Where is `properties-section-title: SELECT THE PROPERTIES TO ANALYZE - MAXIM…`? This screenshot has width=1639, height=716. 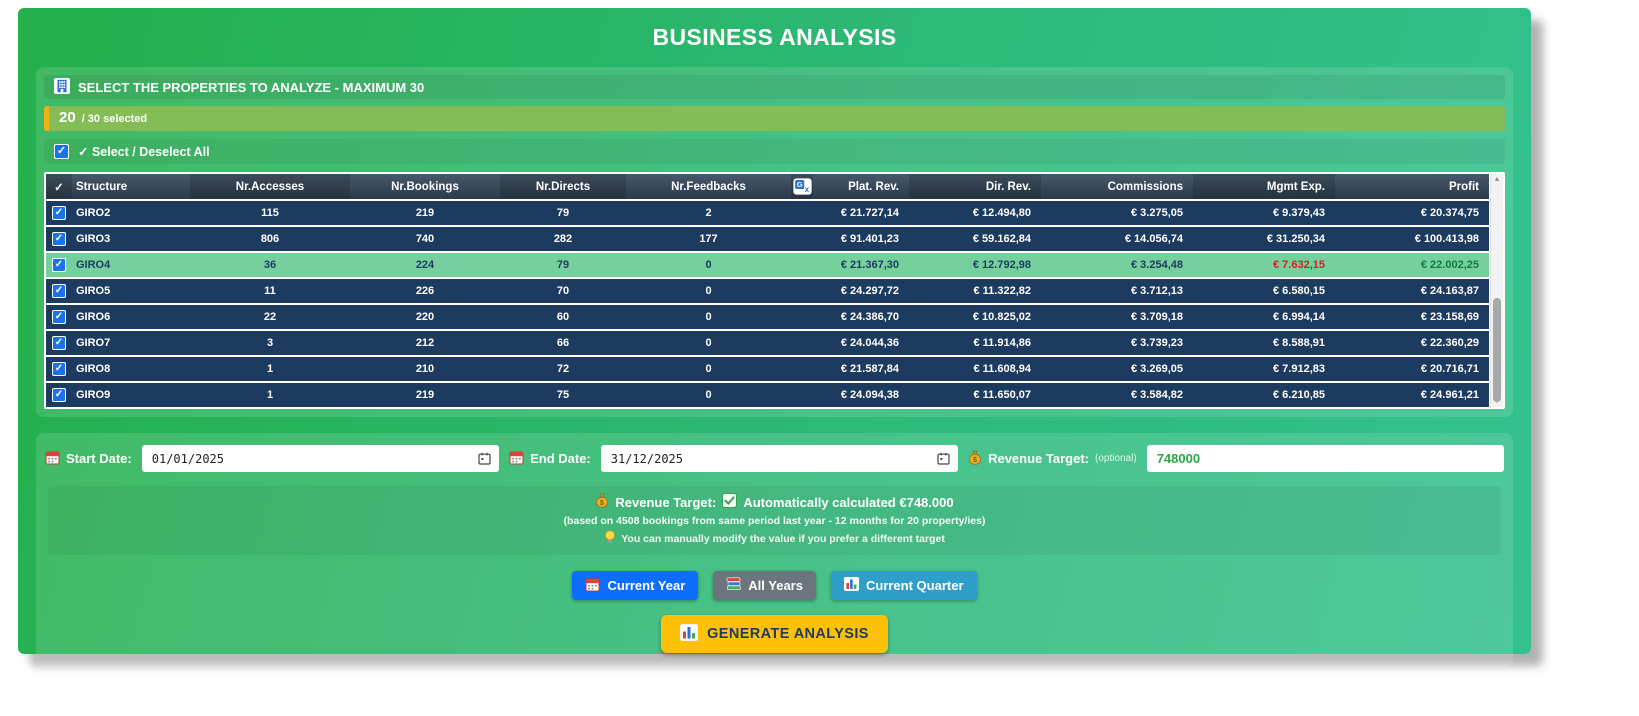 properties-section-title: SELECT THE PROPERTIES TO ANALYZE - MAXIM… is located at coordinates (251, 87).